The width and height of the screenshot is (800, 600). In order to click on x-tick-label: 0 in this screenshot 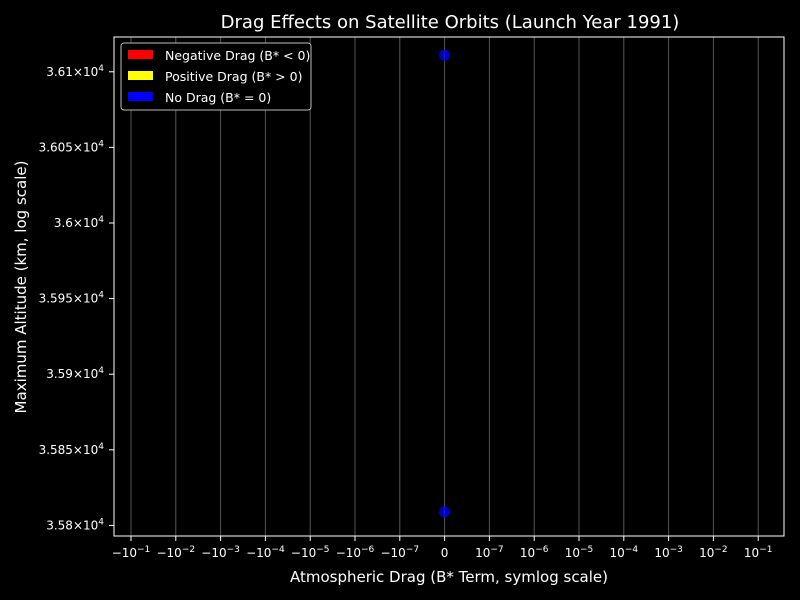, I will do `click(445, 553)`.